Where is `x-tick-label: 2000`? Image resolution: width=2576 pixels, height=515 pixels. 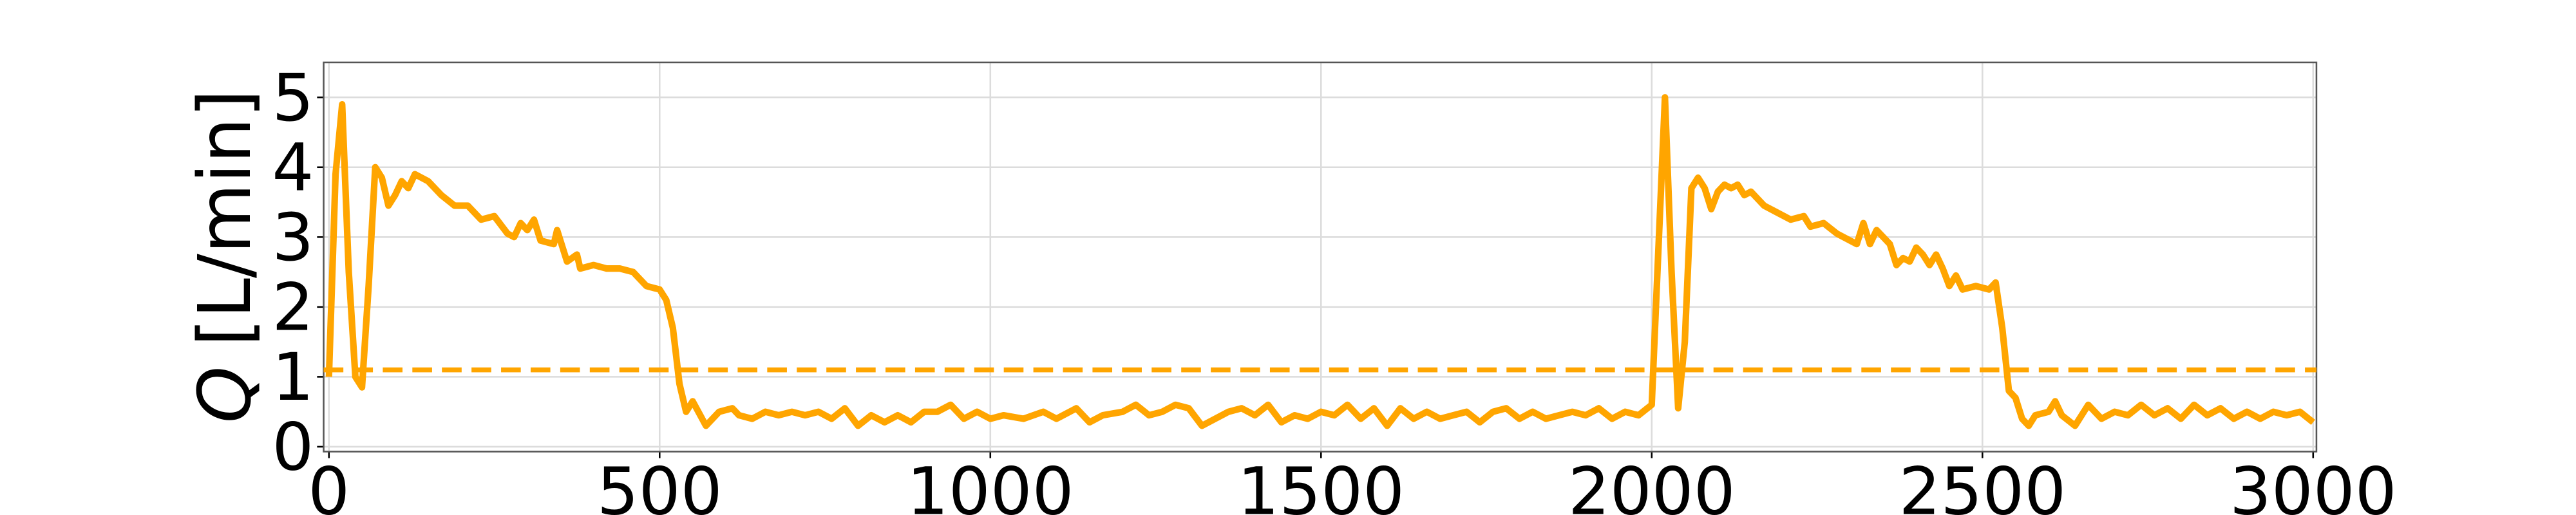 x-tick-label: 2000 is located at coordinates (1652, 484).